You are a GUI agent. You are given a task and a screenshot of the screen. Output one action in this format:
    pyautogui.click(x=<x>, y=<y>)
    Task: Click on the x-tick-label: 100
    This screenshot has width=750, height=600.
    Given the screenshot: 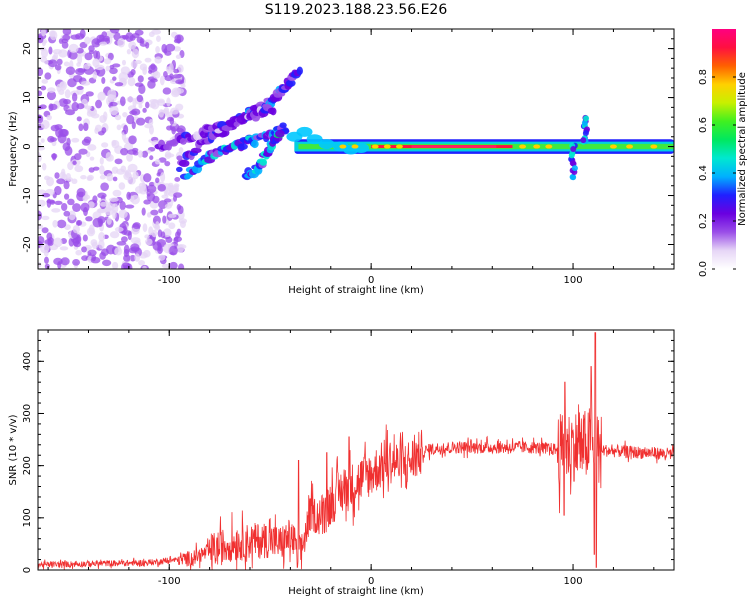 What is the action you would take?
    pyautogui.click(x=573, y=280)
    